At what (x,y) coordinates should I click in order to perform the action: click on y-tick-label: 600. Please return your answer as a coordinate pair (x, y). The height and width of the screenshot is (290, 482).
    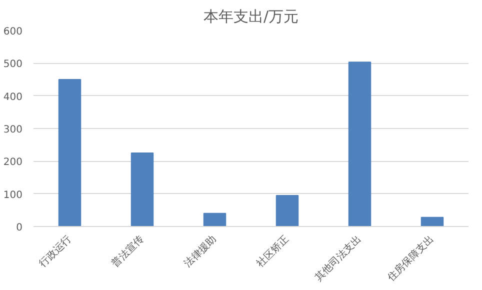
    Looking at the image, I should click on (13, 32).